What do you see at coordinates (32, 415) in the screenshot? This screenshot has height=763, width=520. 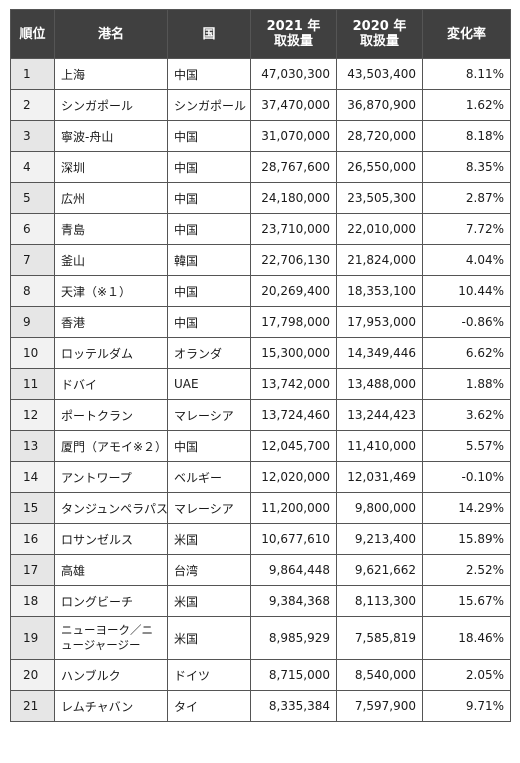 I see `rank-cell: 12` at bounding box center [32, 415].